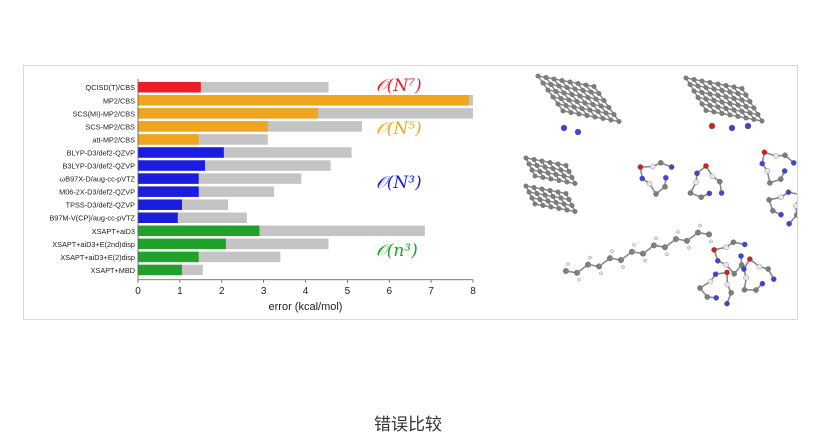 This screenshot has height=448, width=816. Describe the element at coordinates (113, 139) in the screenshot. I see `category-label-4: att-MP2/CBS` at that location.